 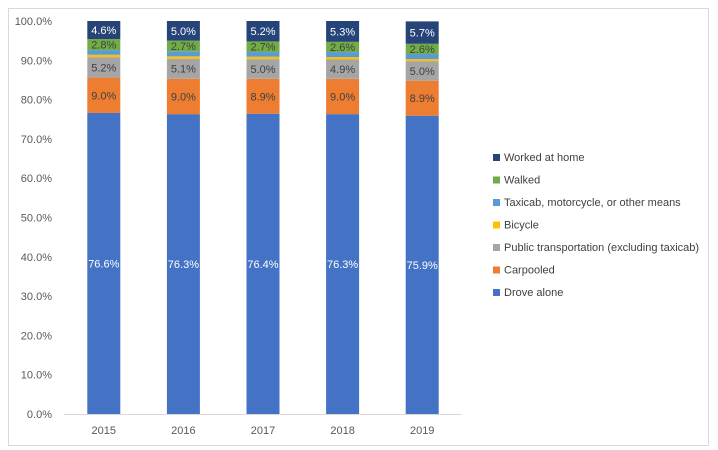 I want to click on data-label: 5.1%, so click(x=183, y=70).